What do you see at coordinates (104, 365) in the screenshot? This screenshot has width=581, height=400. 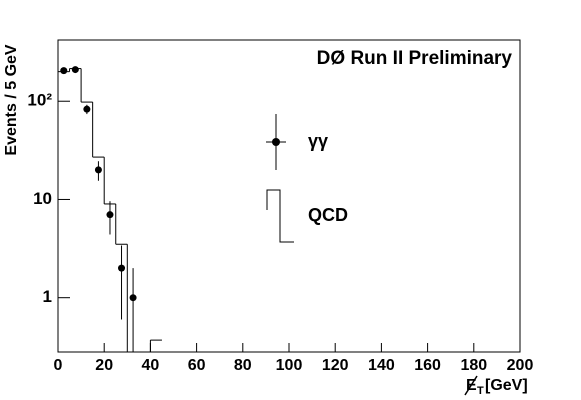 I see `x-tick-label: 20` at bounding box center [104, 365].